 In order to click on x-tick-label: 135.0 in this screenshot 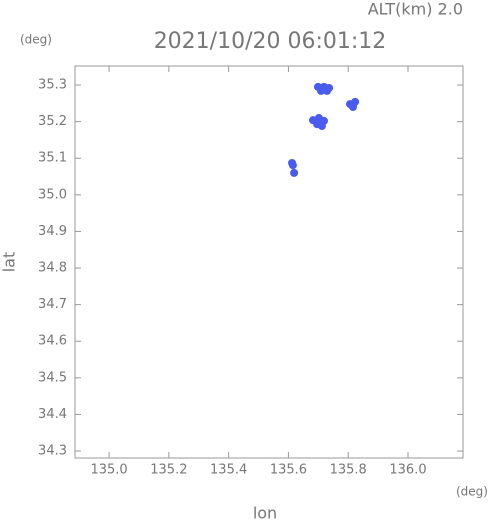, I will do `click(108, 470)`.